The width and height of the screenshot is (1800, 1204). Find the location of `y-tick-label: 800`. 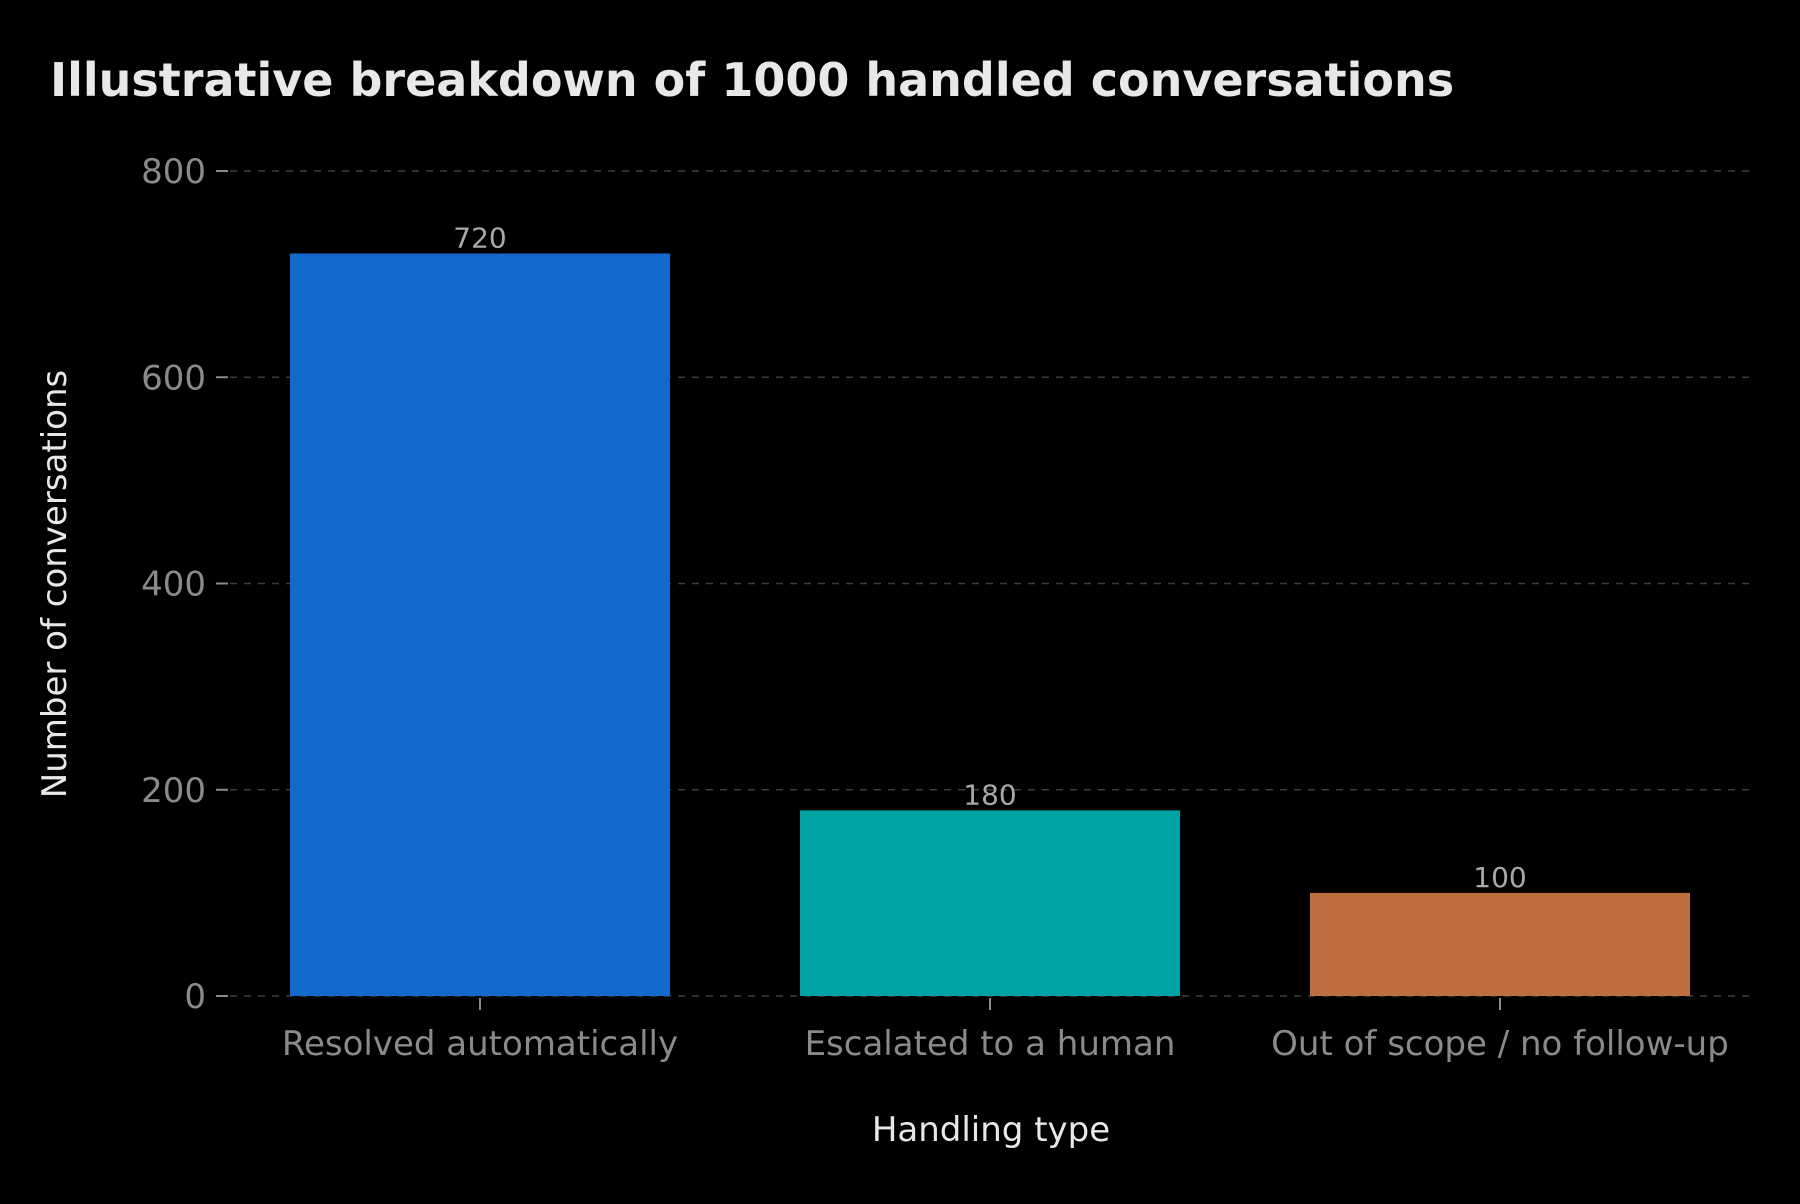

y-tick-label: 800 is located at coordinates (173, 172).